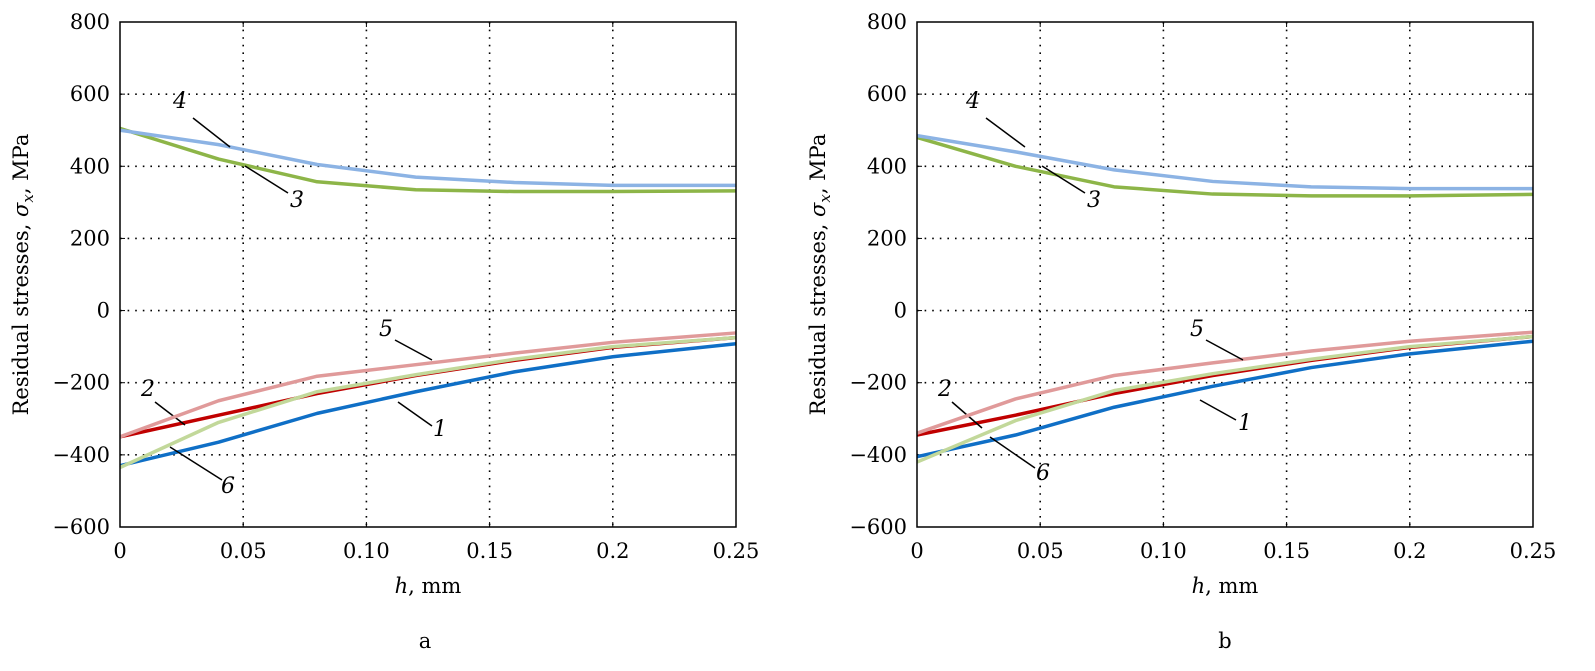  What do you see at coordinates (1224, 641) in the screenshot?
I see `subfigure-caption: b` at bounding box center [1224, 641].